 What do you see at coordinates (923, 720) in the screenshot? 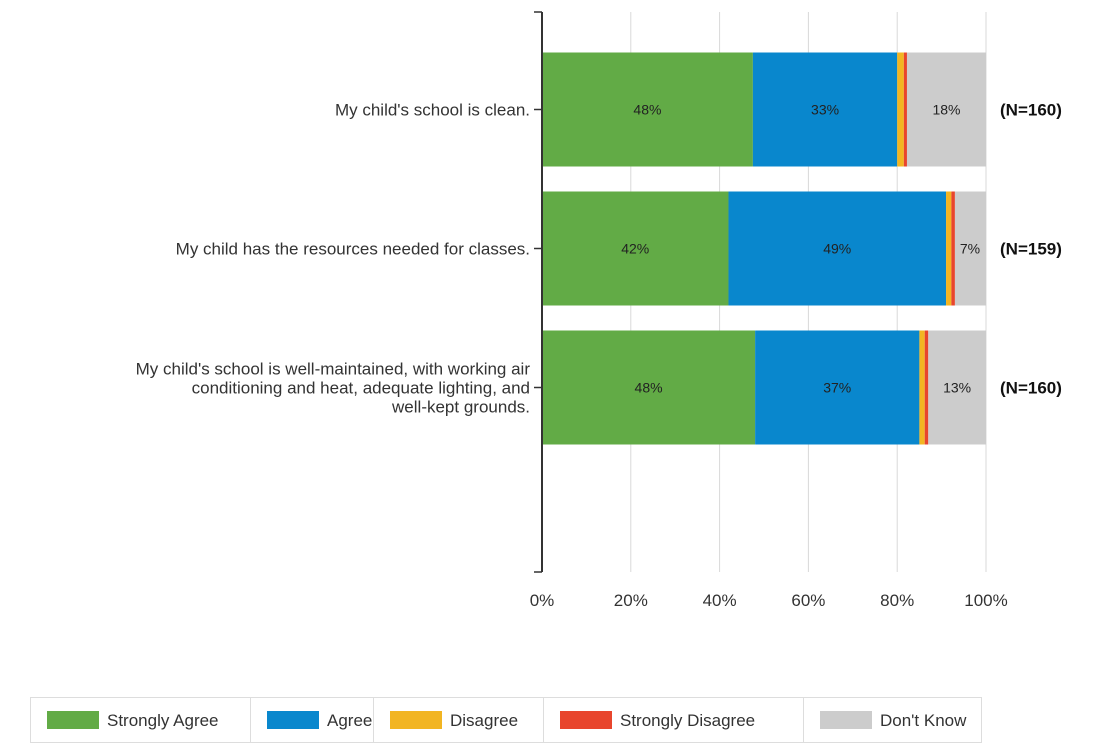
I see `legend-label: Don't Know` at bounding box center [923, 720].